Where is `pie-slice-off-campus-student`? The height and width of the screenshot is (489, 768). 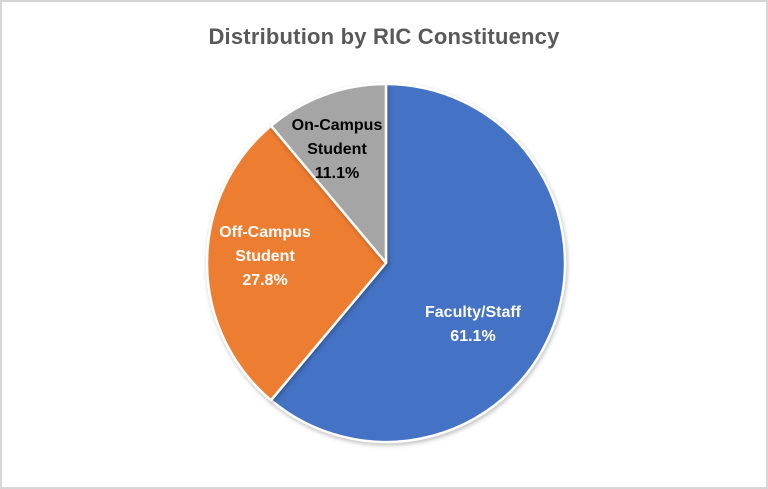
pie-slice-off-campus-student is located at coordinates (296, 263).